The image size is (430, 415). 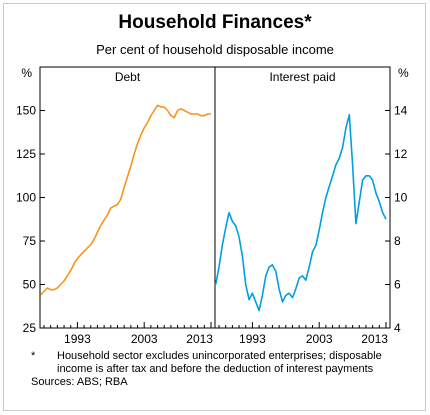 What do you see at coordinates (401, 198) in the screenshot?
I see `interest-ytick-label: 10` at bounding box center [401, 198].